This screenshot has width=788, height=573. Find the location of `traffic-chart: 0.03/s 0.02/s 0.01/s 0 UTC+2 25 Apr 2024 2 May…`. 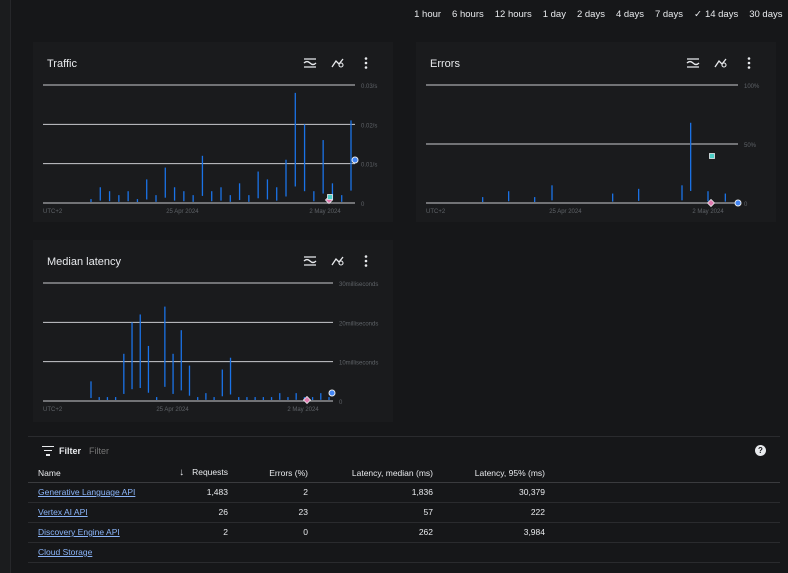

traffic-chart: 0.03/s 0.02/s 0.01/s 0 UTC+2 25 Apr 2024 2 May… is located at coordinates (210, 149).